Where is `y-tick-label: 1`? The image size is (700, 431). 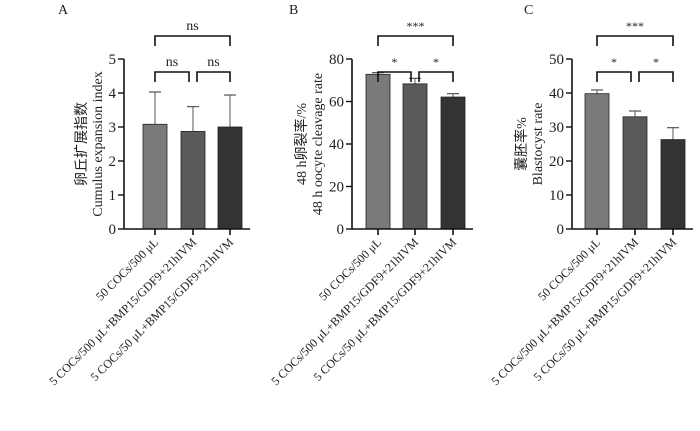 y-tick-label: 1 is located at coordinates (113, 196).